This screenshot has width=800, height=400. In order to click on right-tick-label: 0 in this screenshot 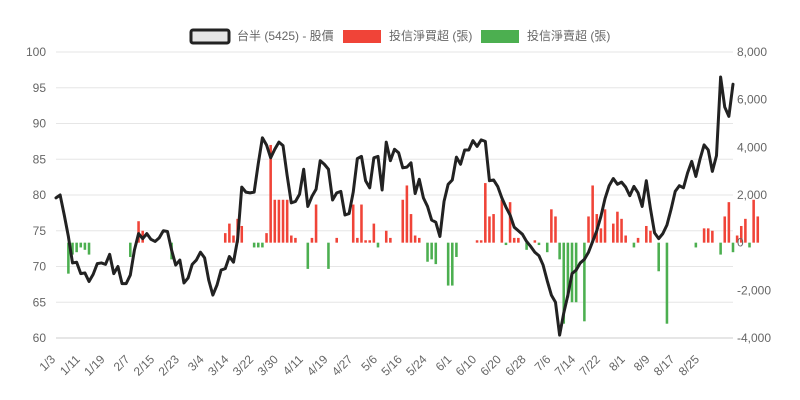, I will do `click(740, 243)`.